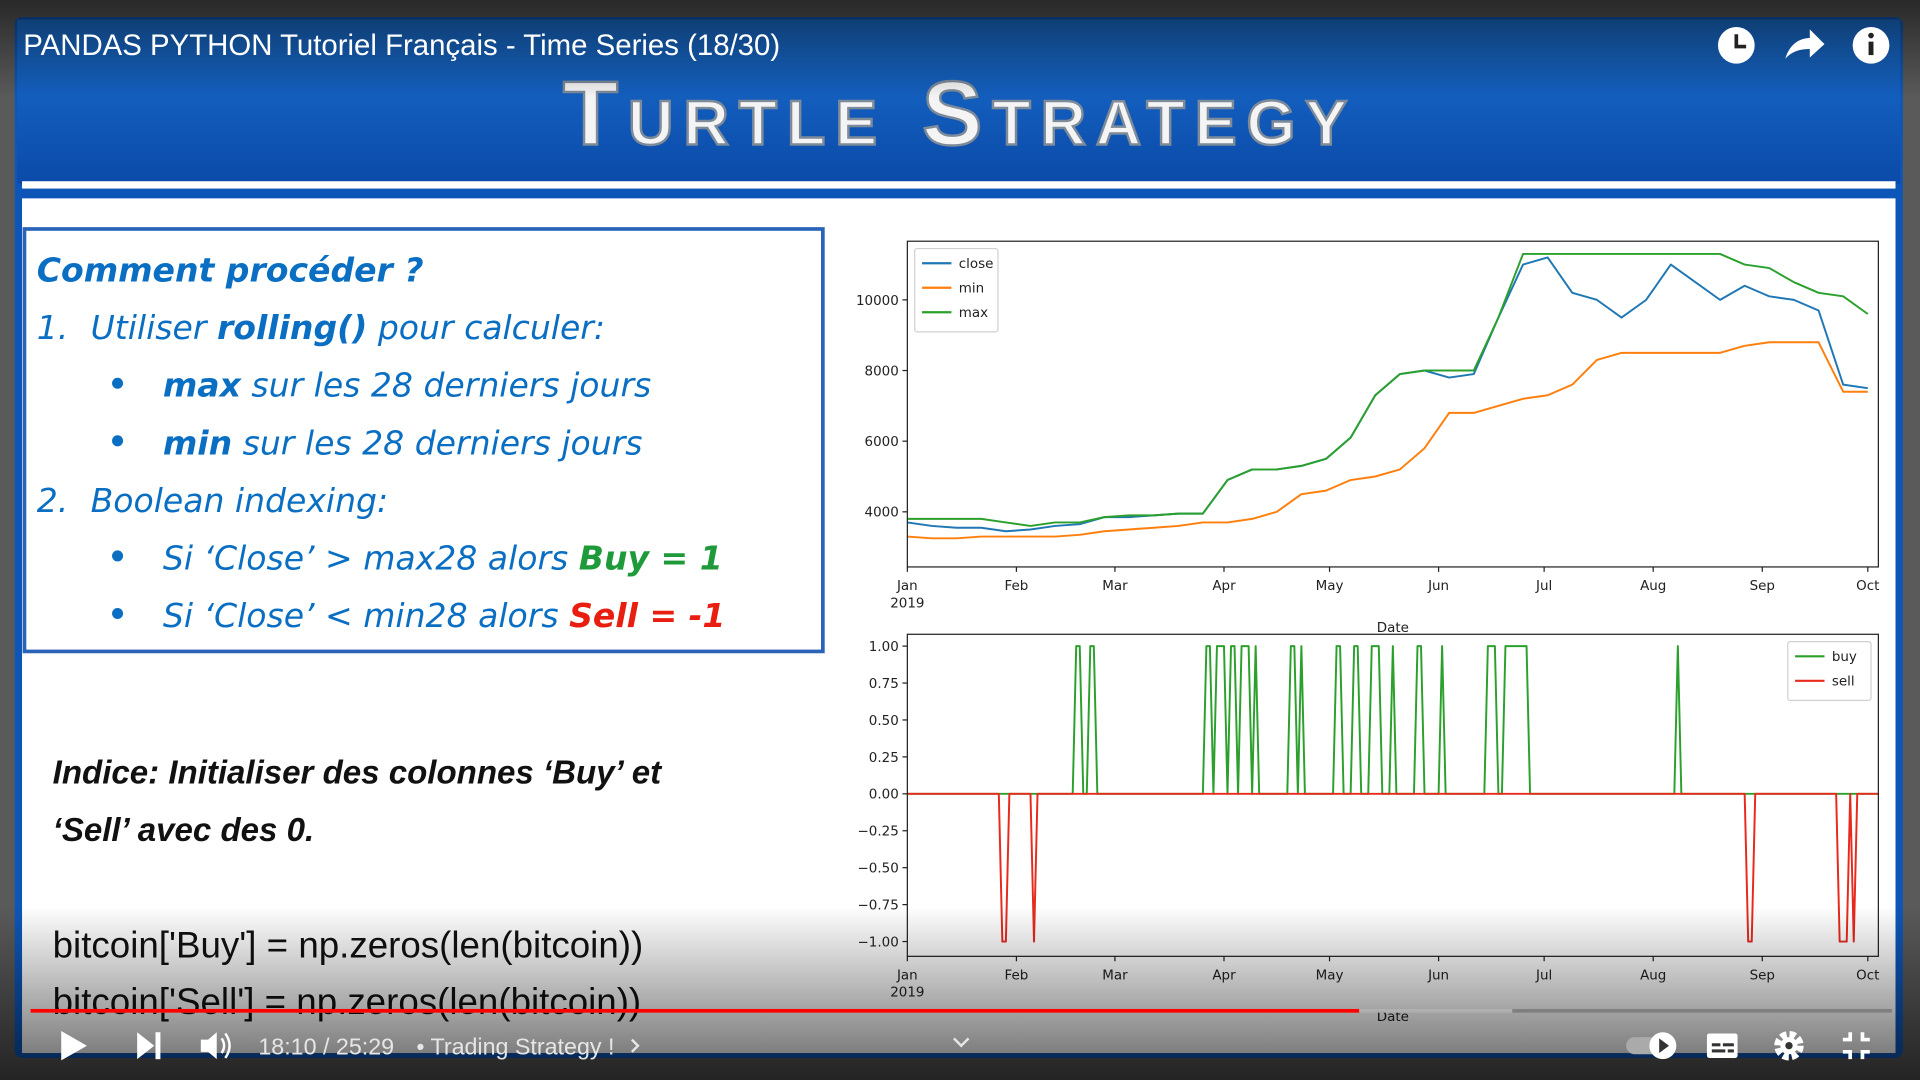 Image resolution: width=1920 pixels, height=1080 pixels. Describe the element at coordinates (1722, 1045) in the screenshot. I see `subtitles-button` at that location.